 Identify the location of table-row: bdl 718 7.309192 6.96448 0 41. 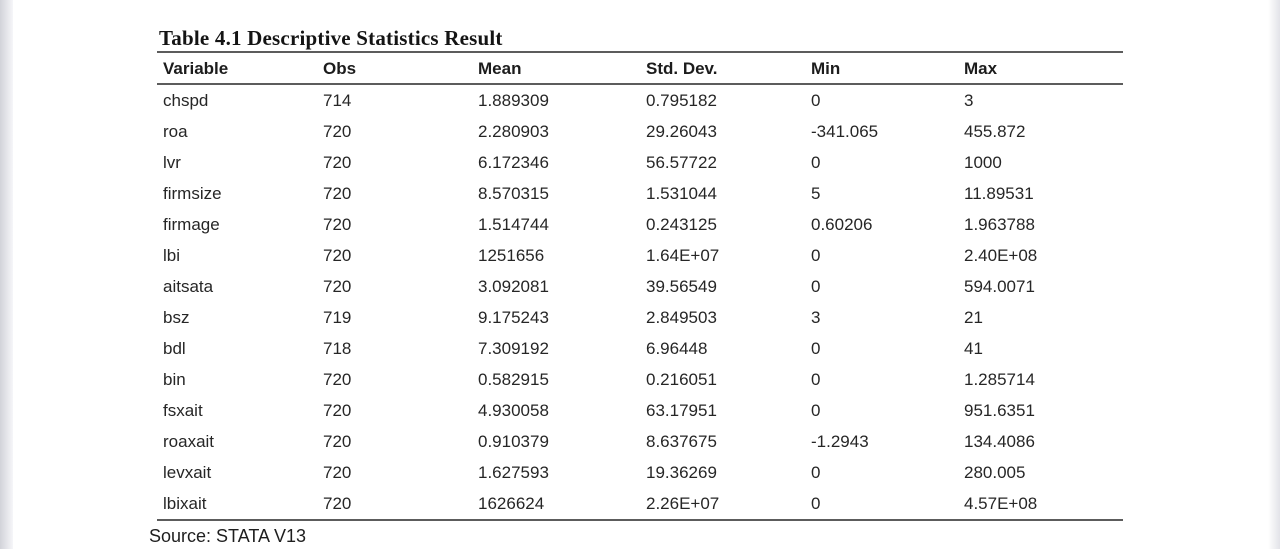
(640, 348).